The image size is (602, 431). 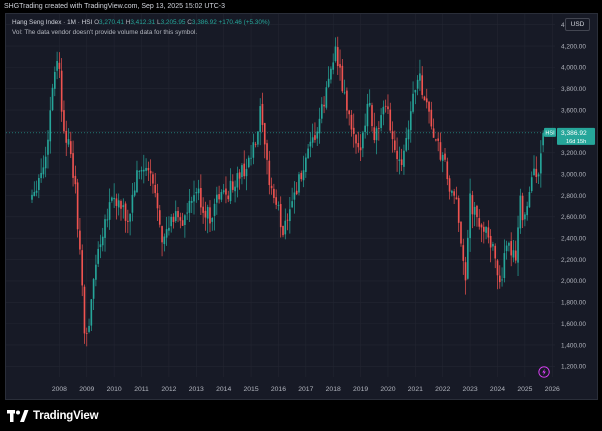 What do you see at coordinates (52, 22) in the screenshot?
I see `legend-symbol: Hang Seng Index · 1M · HSI` at bounding box center [52, 22].